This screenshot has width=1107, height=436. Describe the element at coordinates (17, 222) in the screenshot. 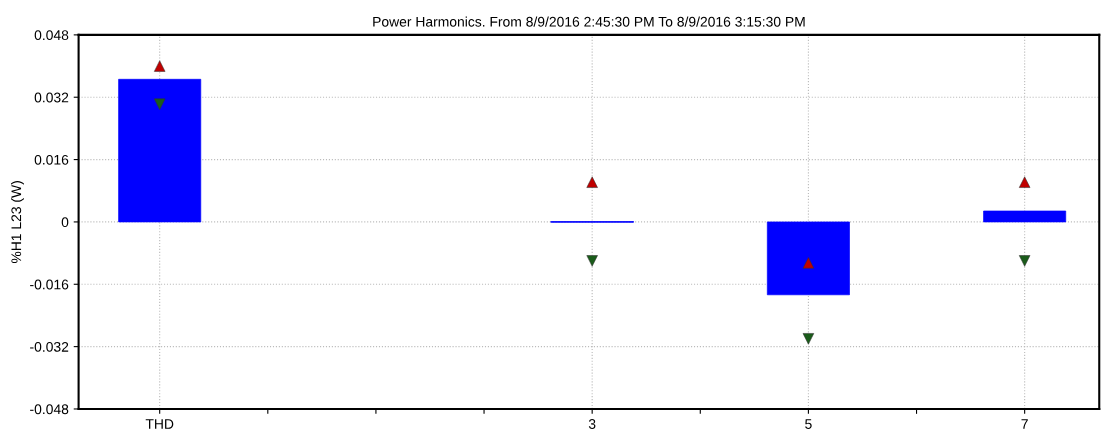

I see `y-axis-title: %H1 L23 (W)` at that location.